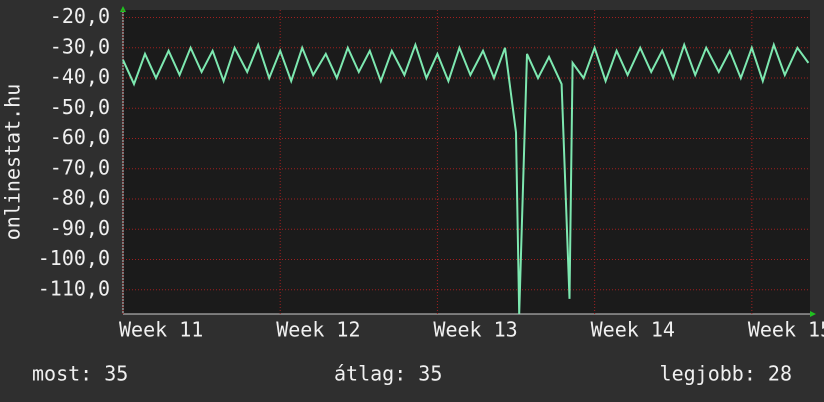 Image resolution: width=824 pixels, height=402 pixels. I want to click on x-axis-arrow, so click(813, 314).